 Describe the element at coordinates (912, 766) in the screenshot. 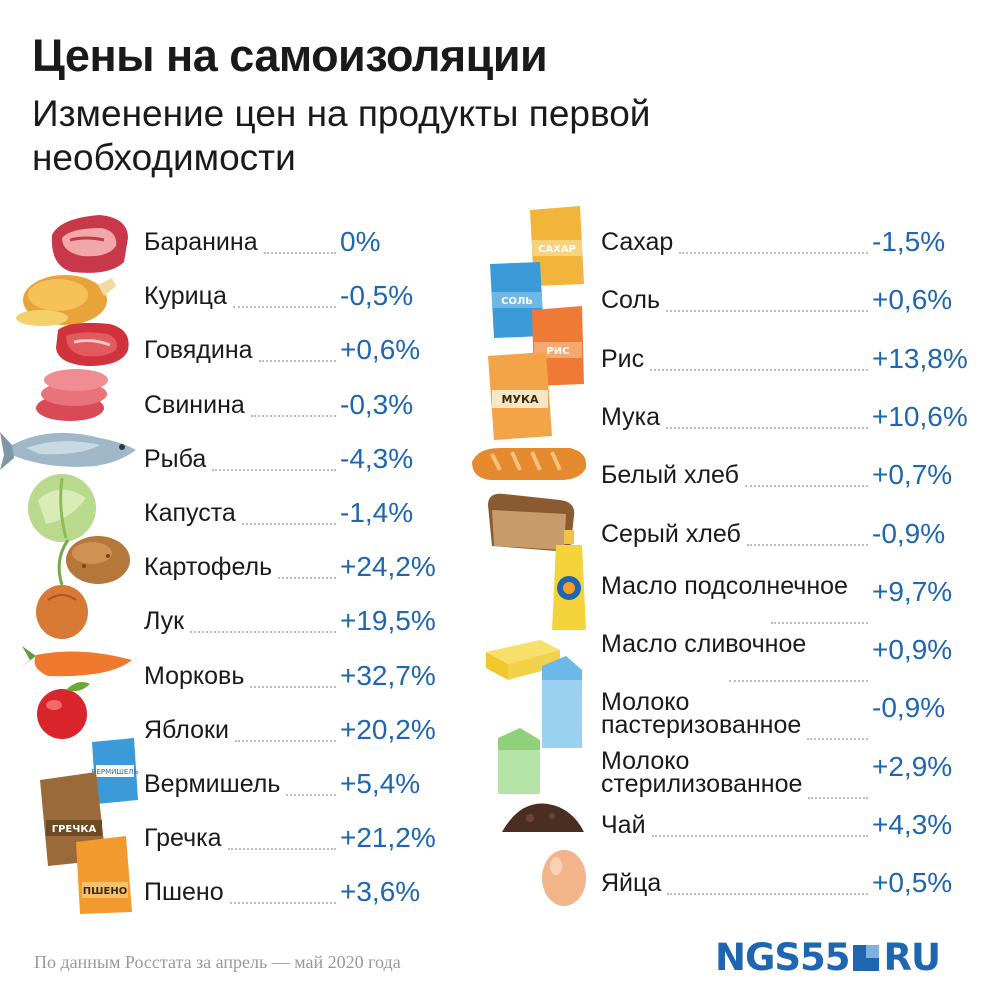

I see `price-change-value: +2,9%` at that location.